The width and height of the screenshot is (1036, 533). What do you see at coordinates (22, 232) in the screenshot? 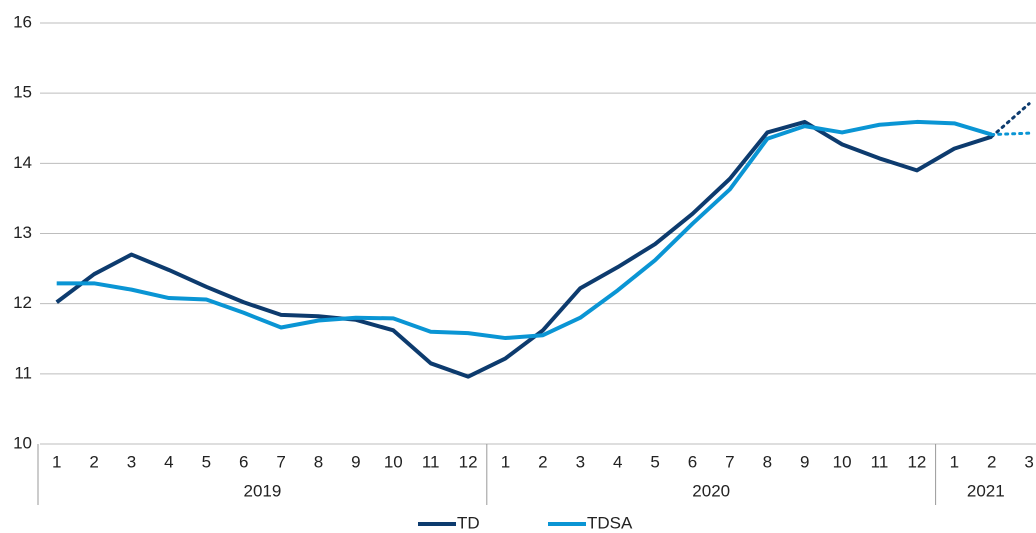
I see `y-tick-label: 13` at bounding box center [22, 232].